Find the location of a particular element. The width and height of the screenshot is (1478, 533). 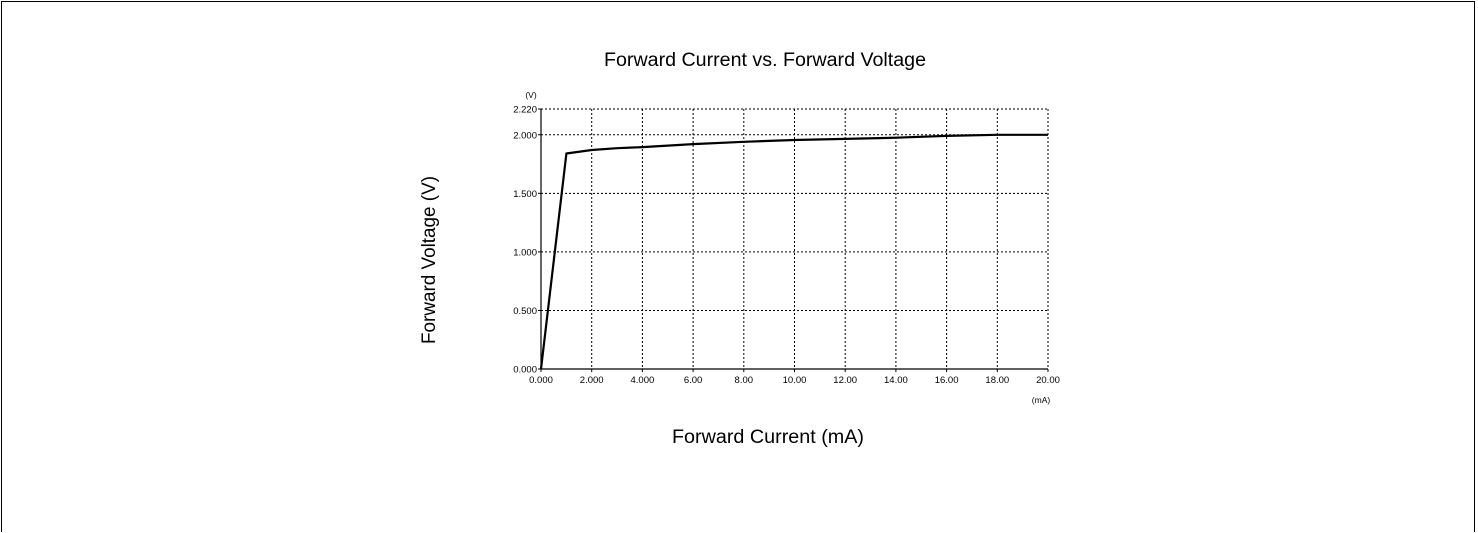

x-unit-label: (mA) is located at coordinates (1041, 400).